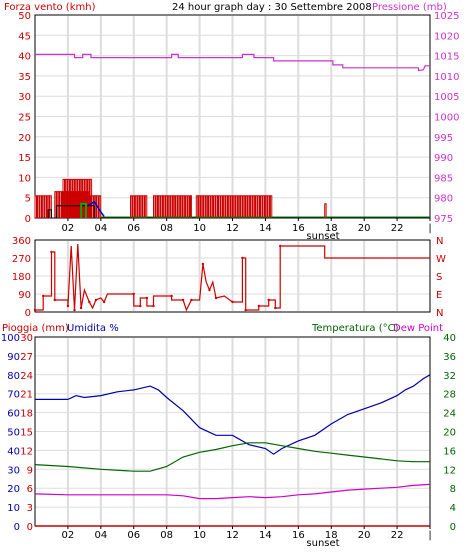  I want to click on chart-title: 24 hour graph day : 30 Settembre 2008, so click(272, 7).